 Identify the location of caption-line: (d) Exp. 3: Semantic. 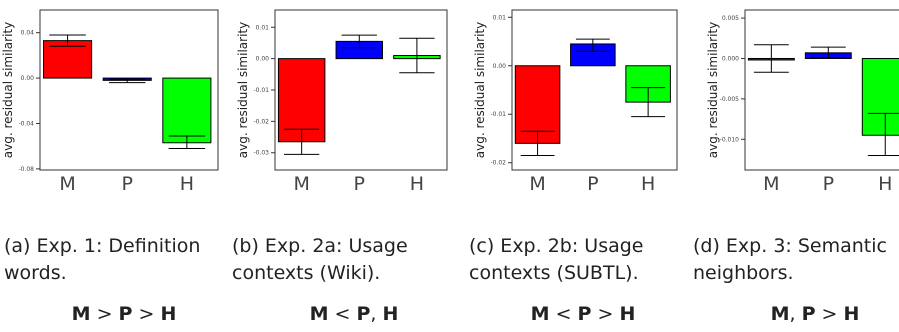
(790, 246).